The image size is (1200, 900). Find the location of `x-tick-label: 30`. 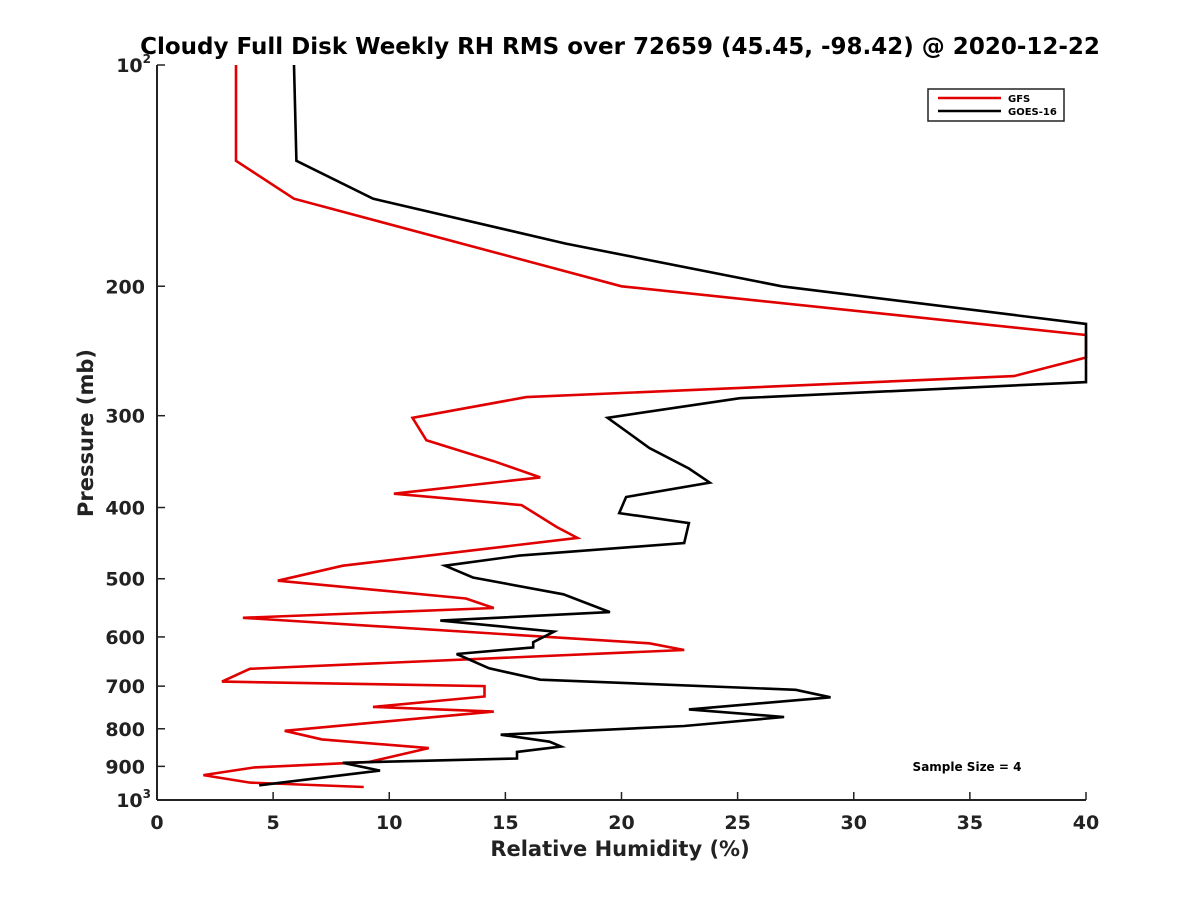

x-tick-label: 30 is located at coordinates (854, 823).